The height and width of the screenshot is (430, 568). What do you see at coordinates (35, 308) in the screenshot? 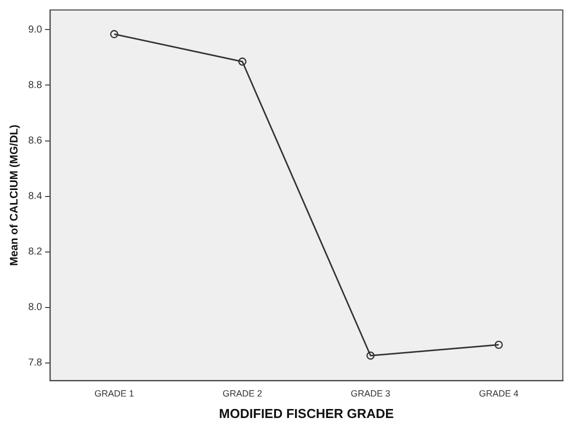
I see `y-tick-label: 8.0` at bounding box center [35, 308].